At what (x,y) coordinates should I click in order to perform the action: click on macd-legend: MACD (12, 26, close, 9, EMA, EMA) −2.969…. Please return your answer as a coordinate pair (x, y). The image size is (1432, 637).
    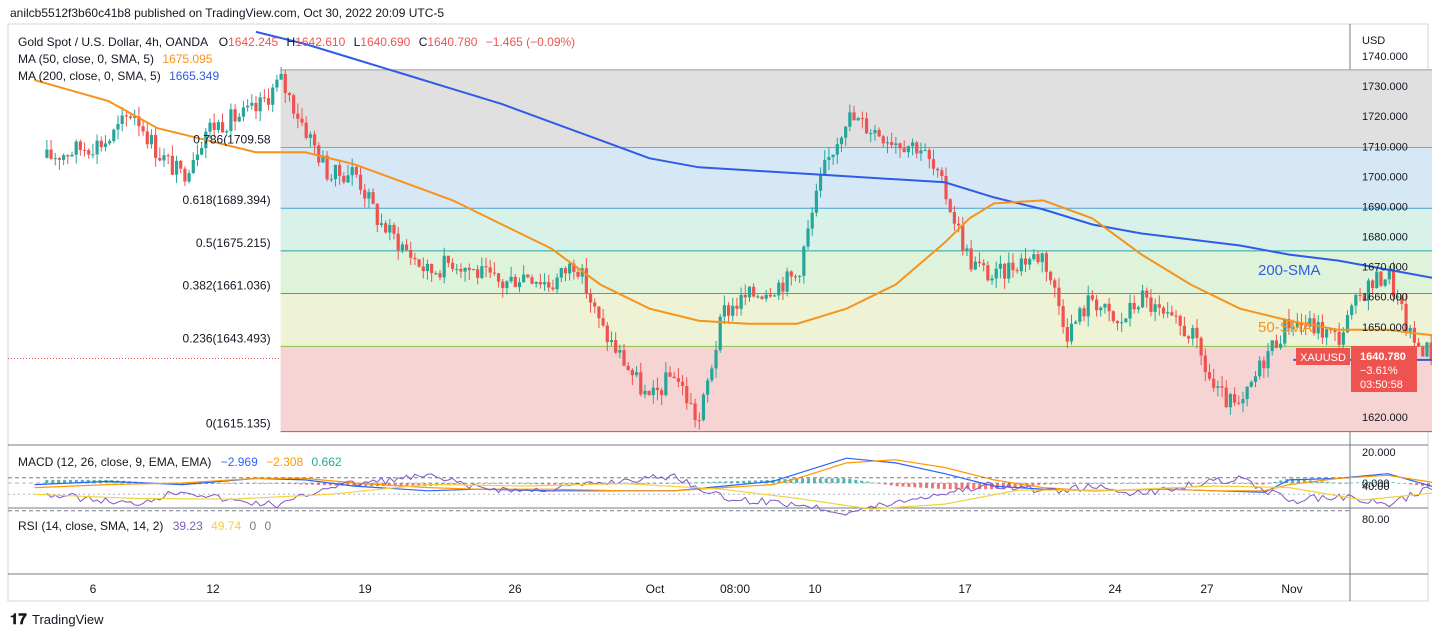
    Looking at the image, I should click on (180, 462).